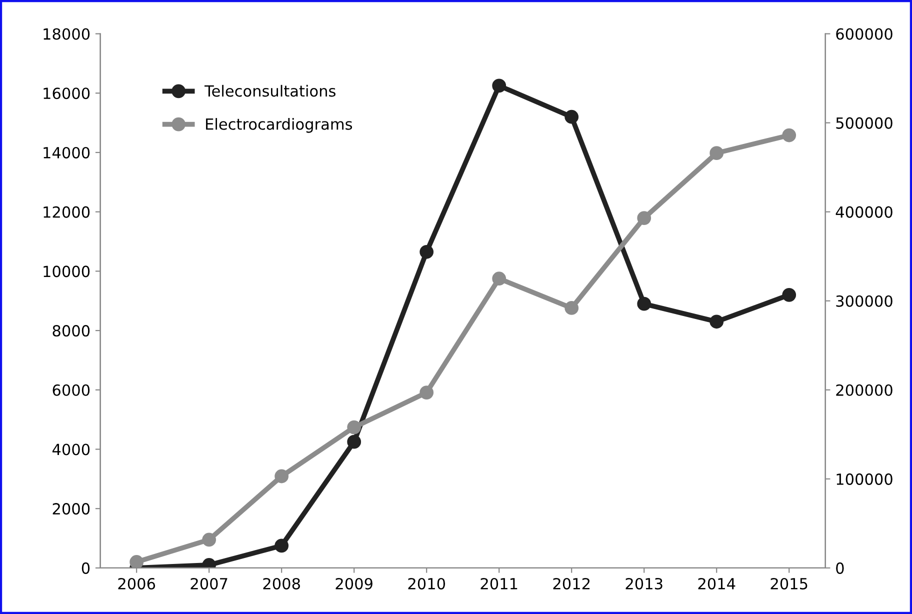 The height and width of the screenshot is (614, 912). I want to click on x-tick-label: 2010, so click(427, 584).